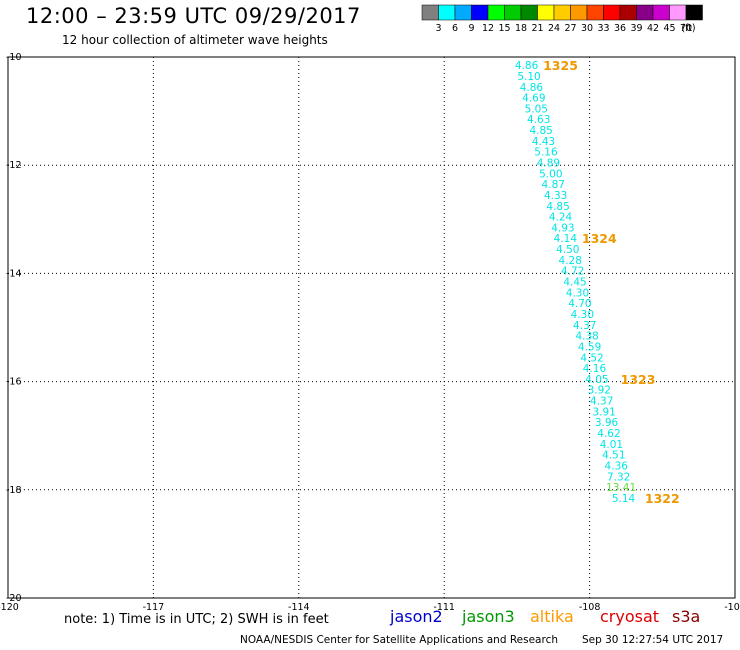  What do you see at coordinates (613, 456) in the screenshot?
I see `swh-label: 4.51` at bounding box center [613, 456].